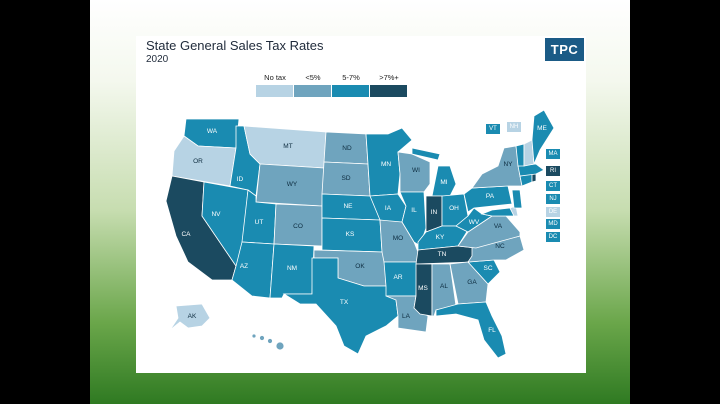 This screenshot has width=720, height=404. What do you see at coordinates (564, 49) in the screenshot?
I see `tpc-logo: TPC` at bounding box center [564, 49].